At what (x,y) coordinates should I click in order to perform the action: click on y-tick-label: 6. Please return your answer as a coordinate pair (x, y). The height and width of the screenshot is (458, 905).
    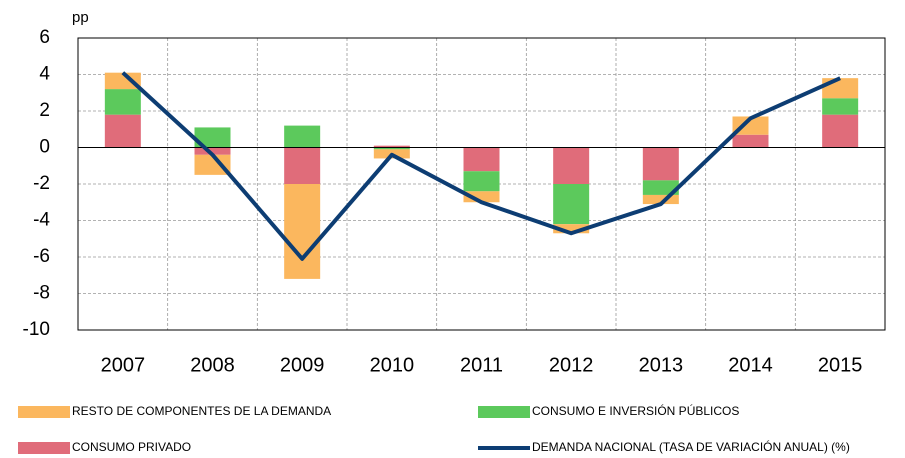
    Looking at the image, I should click on (44, 37).